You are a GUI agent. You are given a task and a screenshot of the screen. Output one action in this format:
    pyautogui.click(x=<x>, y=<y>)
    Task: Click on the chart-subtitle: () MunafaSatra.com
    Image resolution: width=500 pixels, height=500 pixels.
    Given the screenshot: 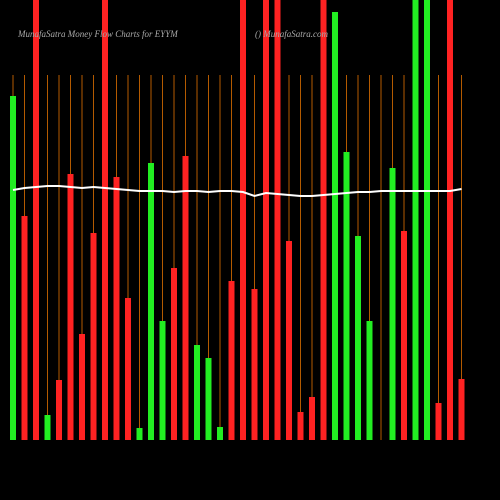 What is the action you would take?
    pyautogui.click(x=291, y=34)
    